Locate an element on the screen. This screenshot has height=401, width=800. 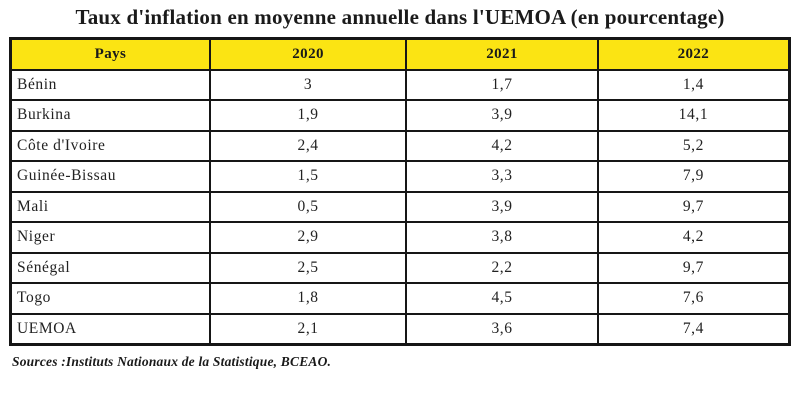
column-header: 2022 is located at coordinates (693, 54).